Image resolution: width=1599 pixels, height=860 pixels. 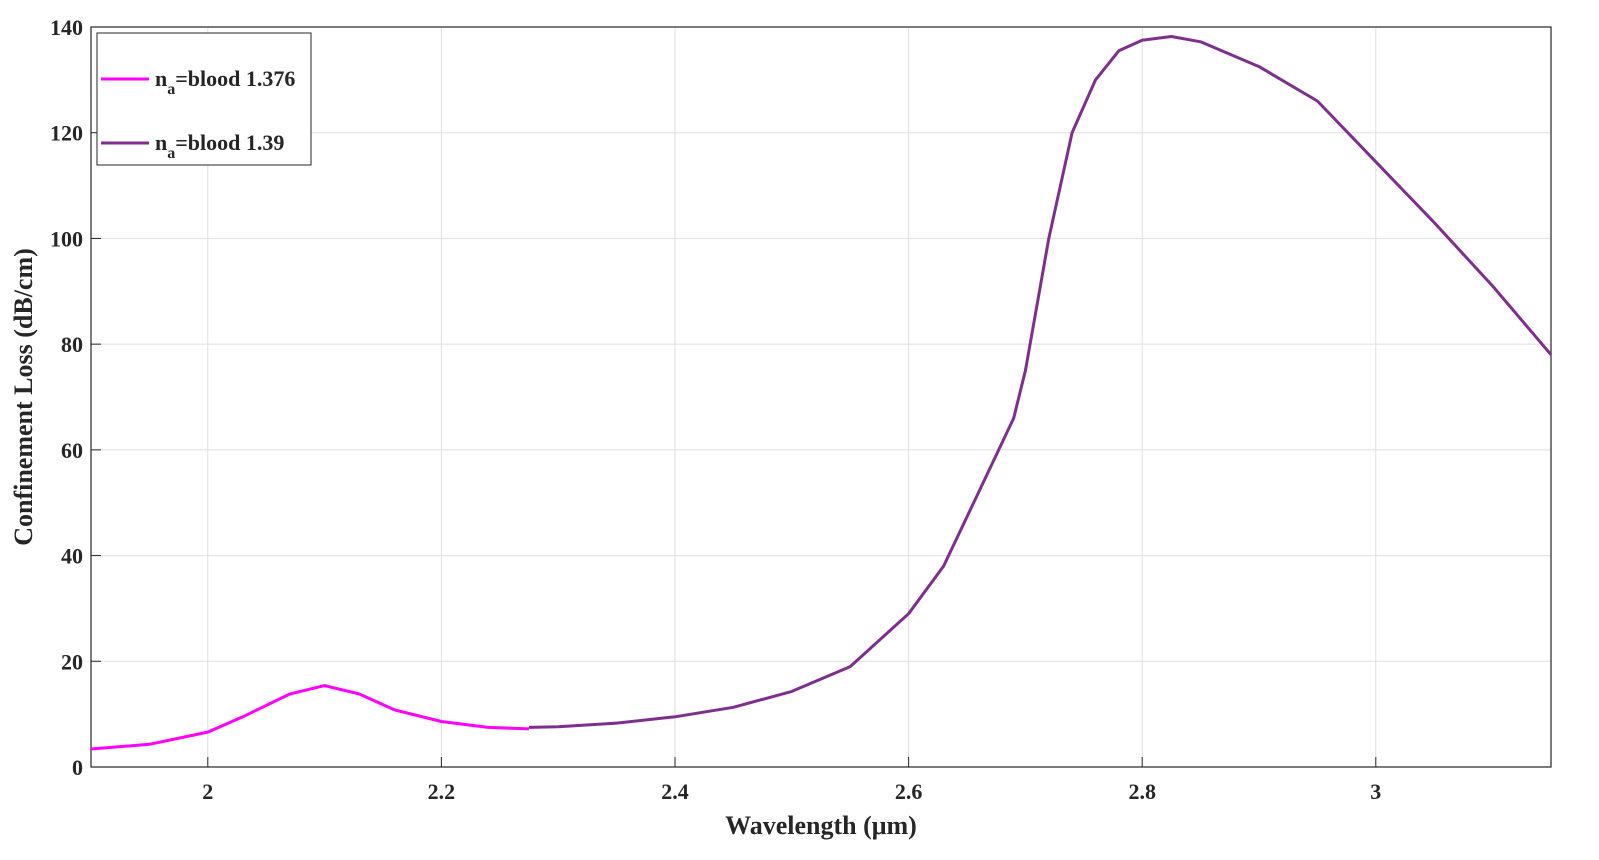 What do you see at coordinates (72, 344) in the screenshot?
I see `y-tick-label: 80` at bounding box center [72, 344].